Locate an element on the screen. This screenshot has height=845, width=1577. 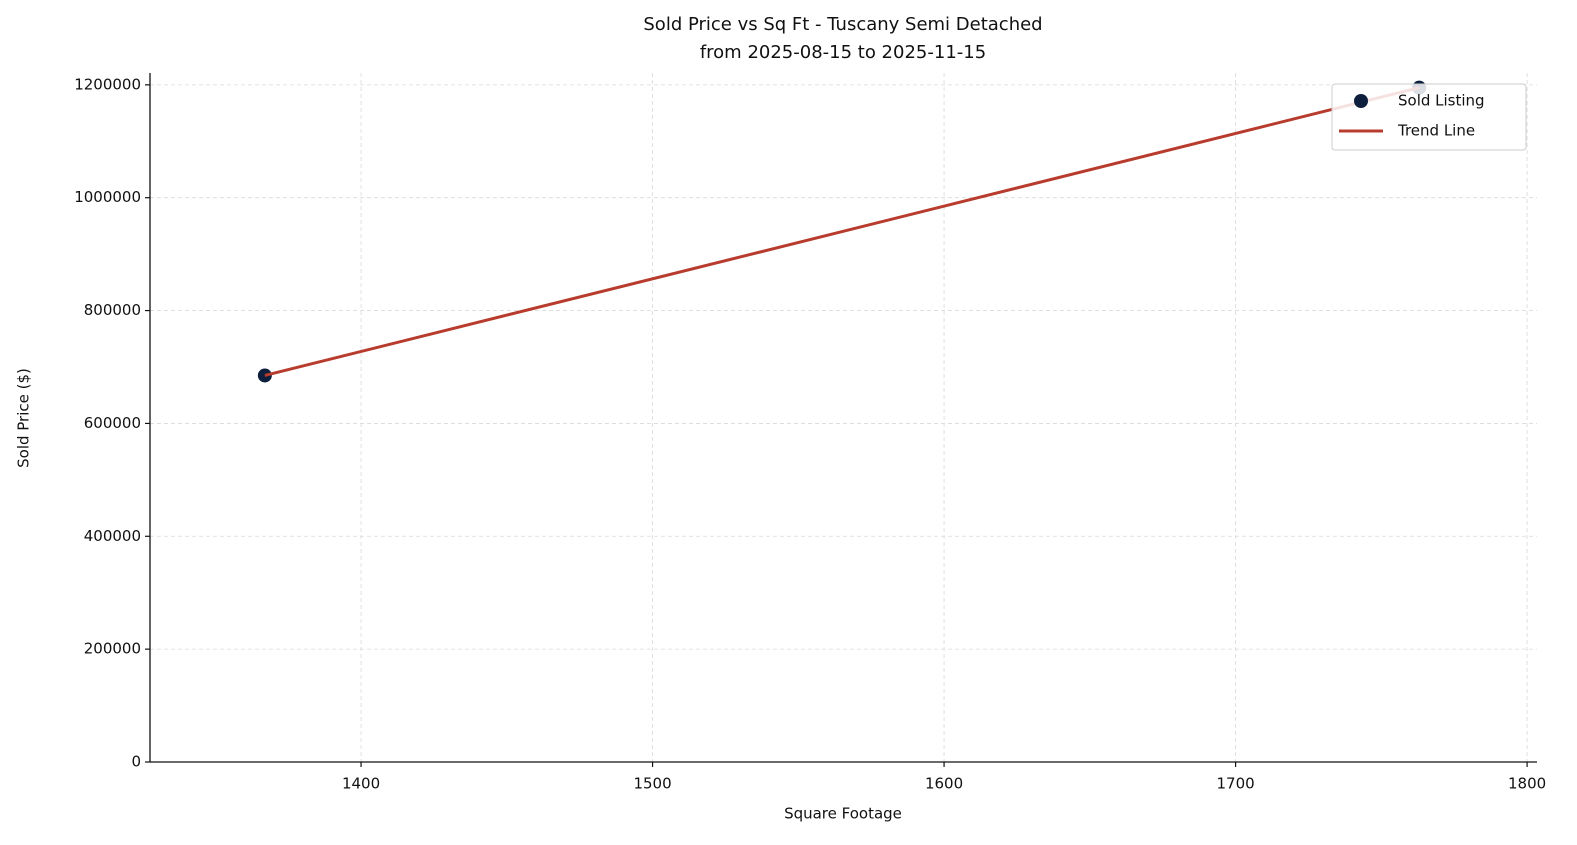
x-tick-label: 1500 is located at coordinates (652, 784).